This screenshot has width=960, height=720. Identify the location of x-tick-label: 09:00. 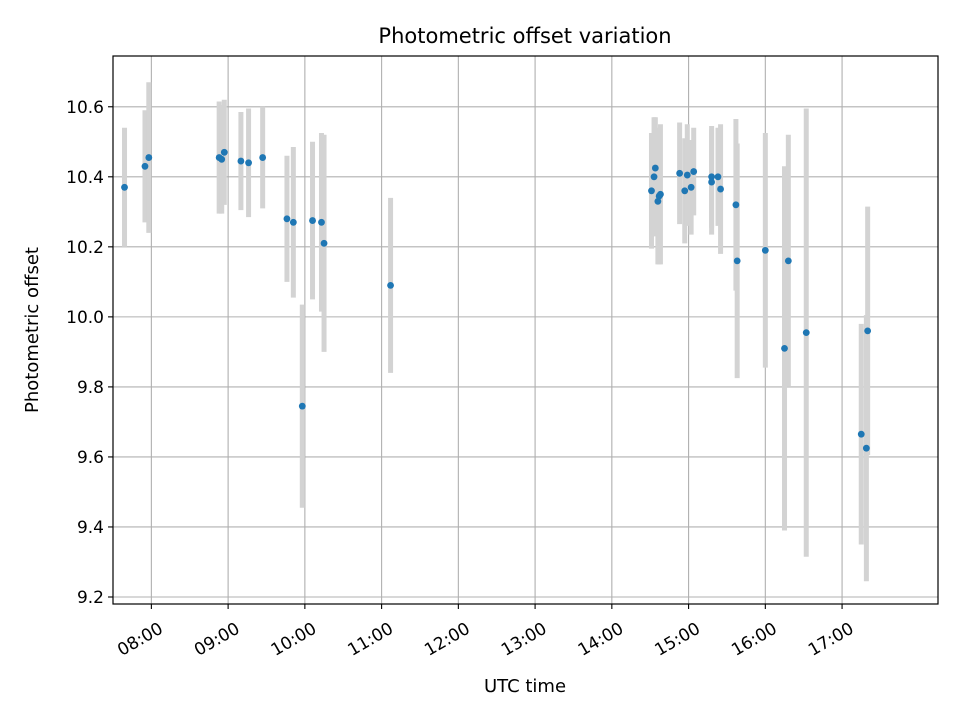
(217, 640).